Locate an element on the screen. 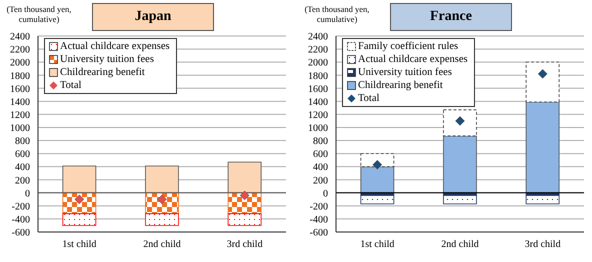 This screenshot has height=262, width=592. chart-title: France is located at coordinates (451, 17).